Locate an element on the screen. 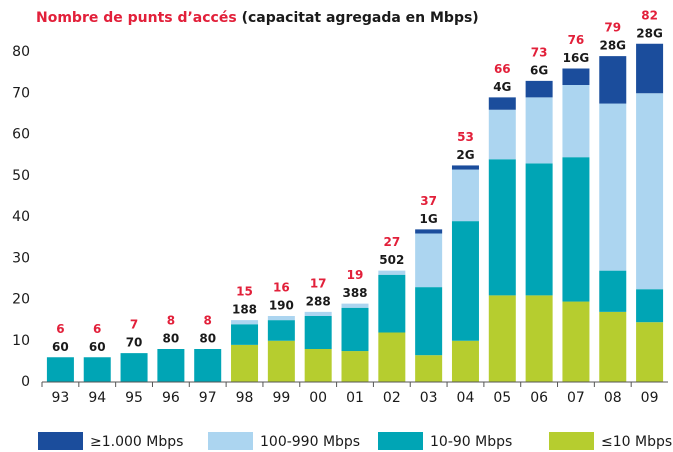  y-tick-label: 0 is located at coordinates (25, 382).